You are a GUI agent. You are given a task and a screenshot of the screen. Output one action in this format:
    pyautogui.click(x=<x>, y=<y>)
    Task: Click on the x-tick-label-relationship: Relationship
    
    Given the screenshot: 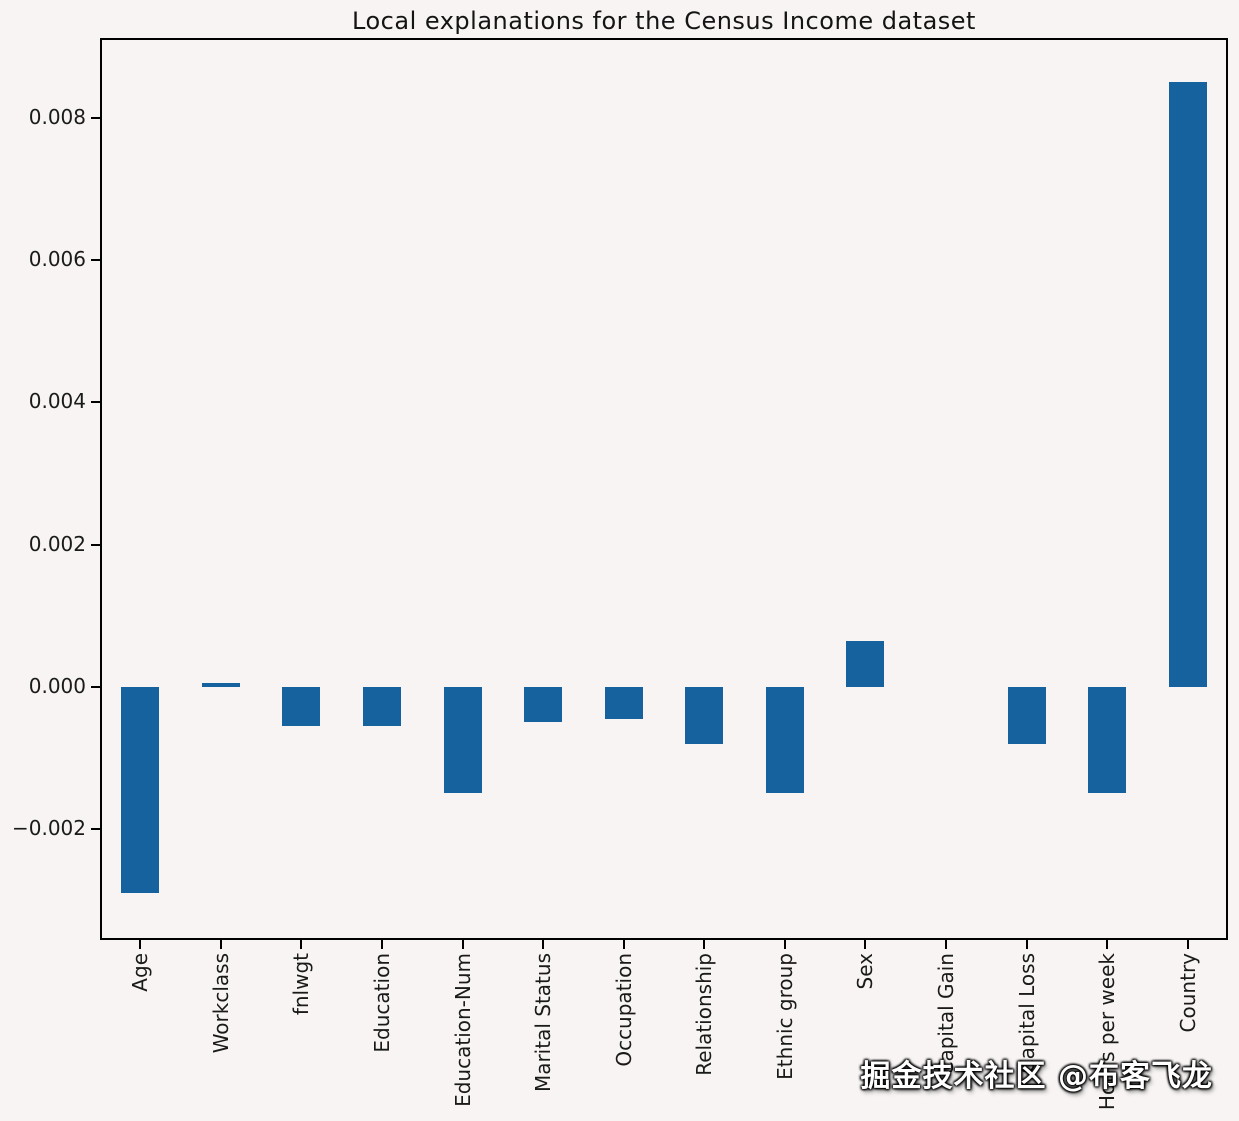 What is the action you would take?
    pyautogui.click(x=704, y=1014)
    